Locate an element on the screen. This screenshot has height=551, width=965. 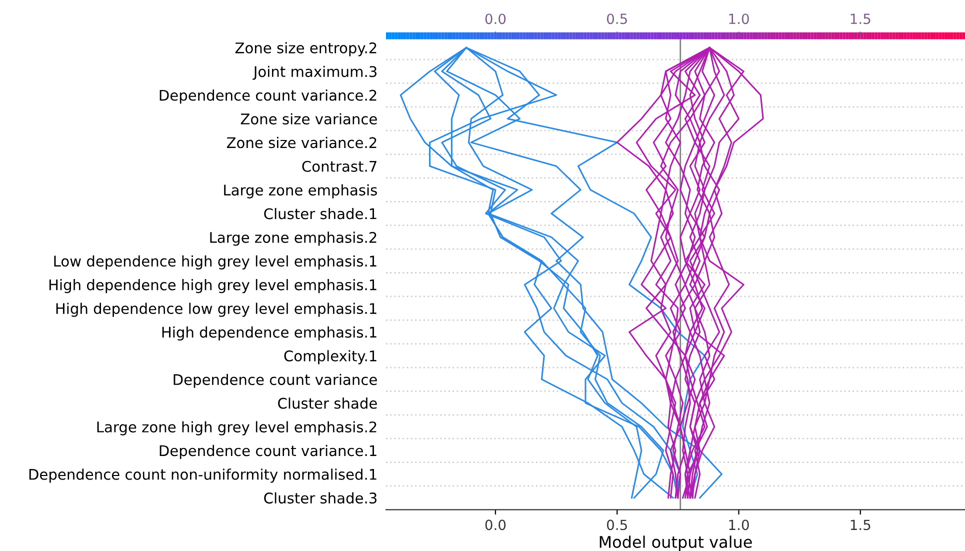
y-tick-label: Joint maximum.3 is located at coordinates (314, 73).